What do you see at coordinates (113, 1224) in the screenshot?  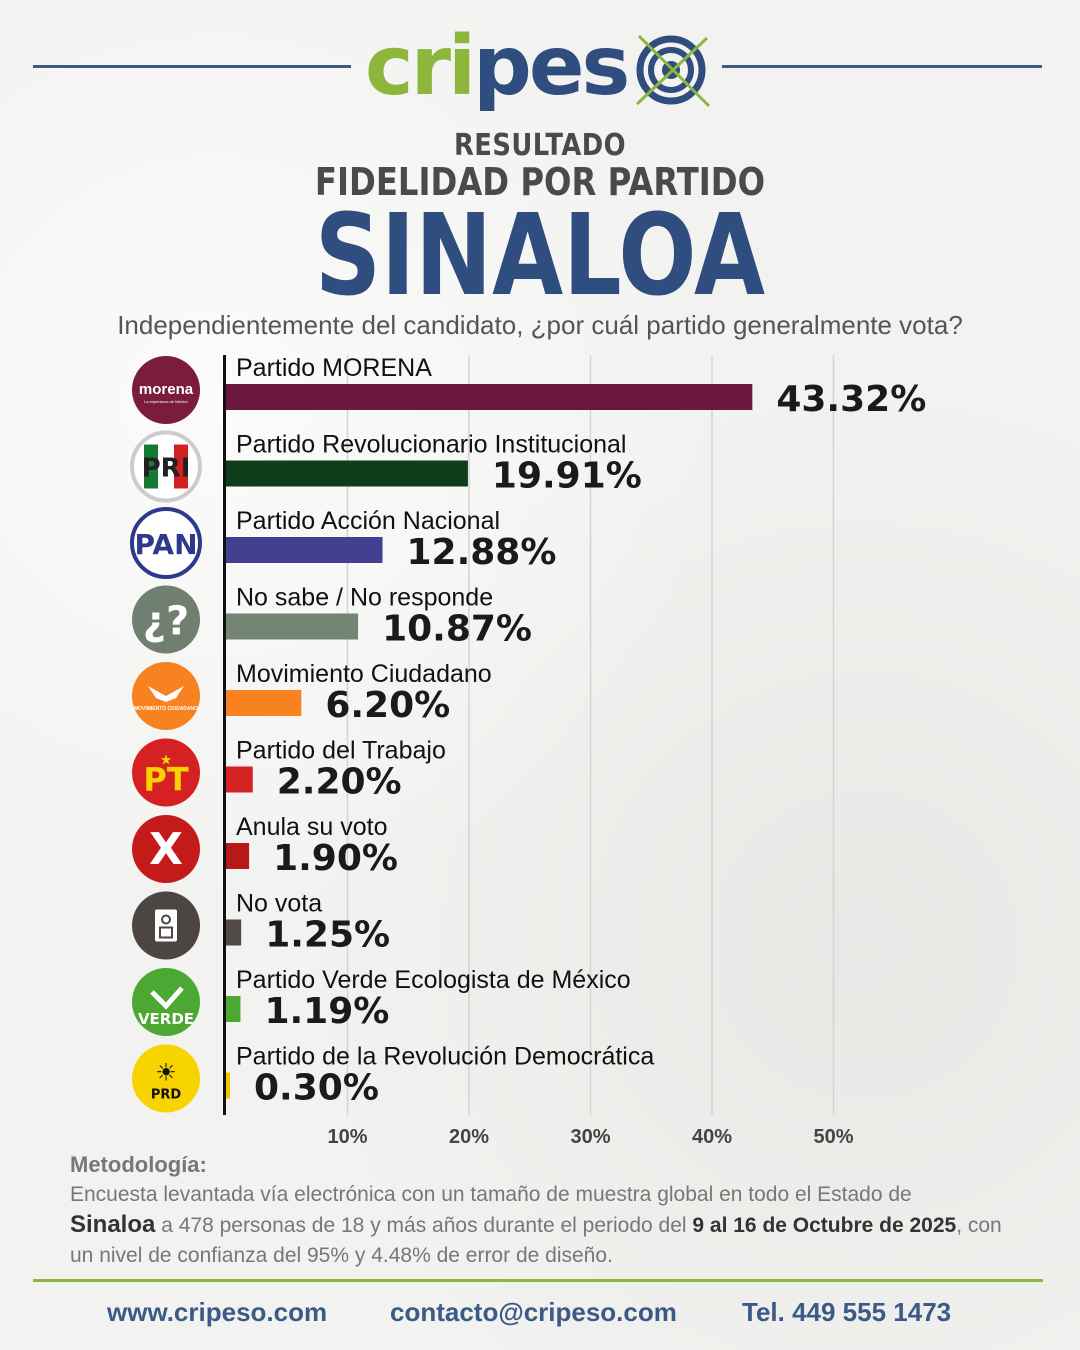 I see `methodology-state: Sinaloa` at bounding box center [113, 1224].